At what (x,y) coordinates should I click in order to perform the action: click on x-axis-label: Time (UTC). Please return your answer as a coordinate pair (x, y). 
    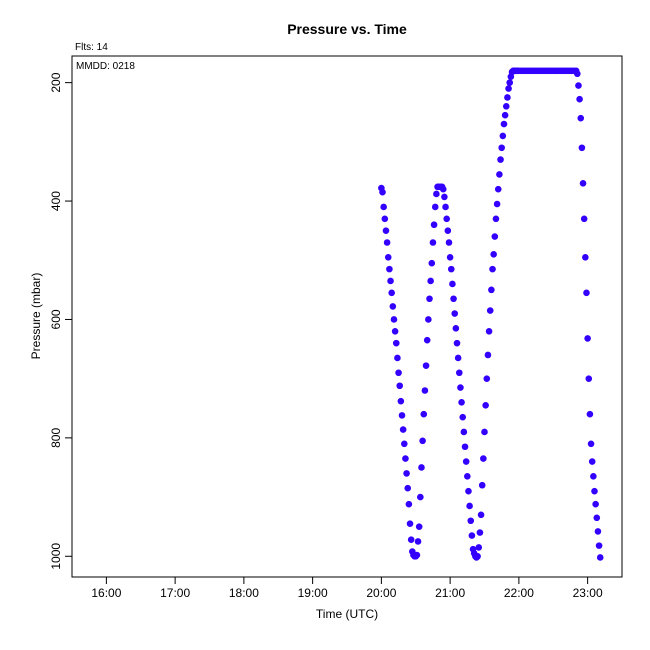
    Looking at the image, I should click on (347, 614).